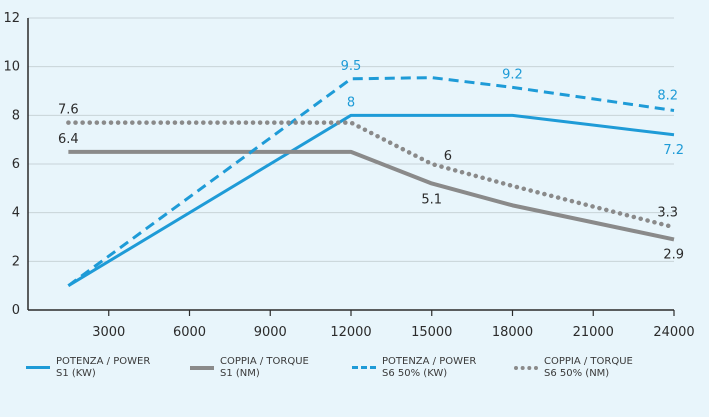 The width and height of the screenshot is (709, 417). What do you see at coordinates (189, 332) in the screenshot?
I see `x-tick-label: 6000` at bounding box center [189, 332].